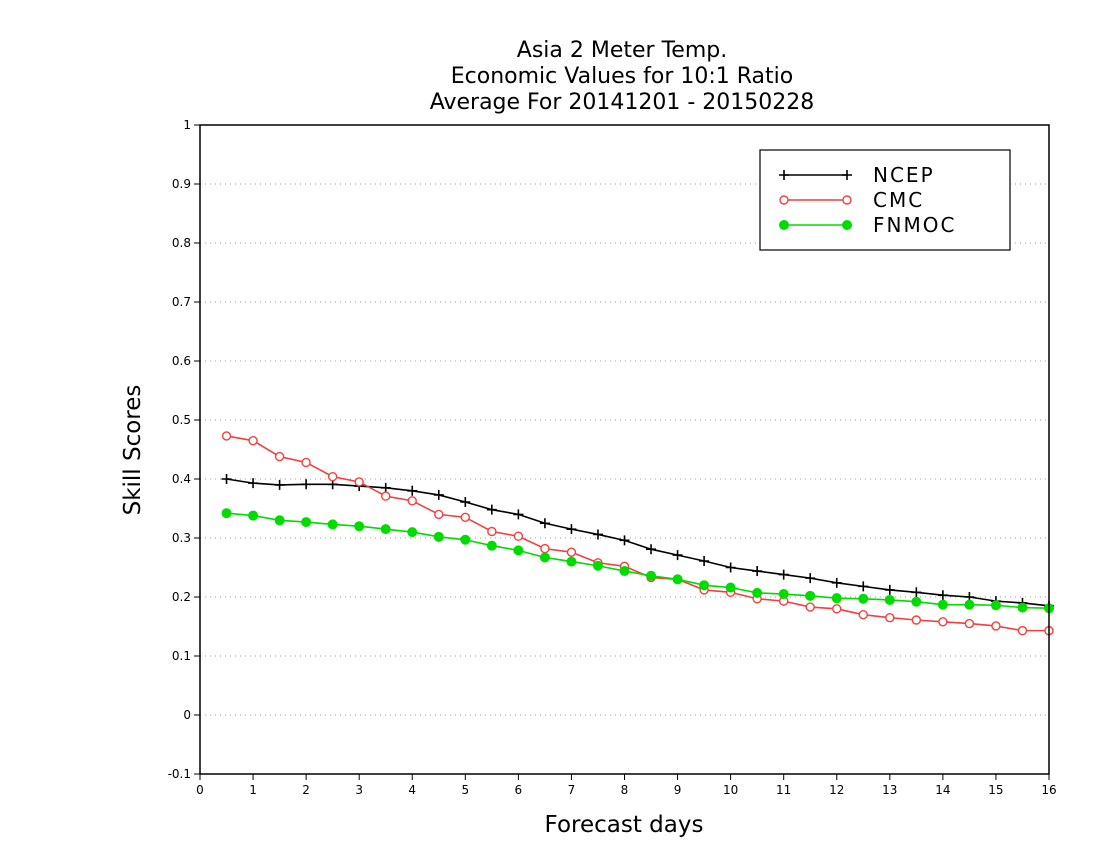  I want to click on y-tick-label: 0.2, so click(181, 597).